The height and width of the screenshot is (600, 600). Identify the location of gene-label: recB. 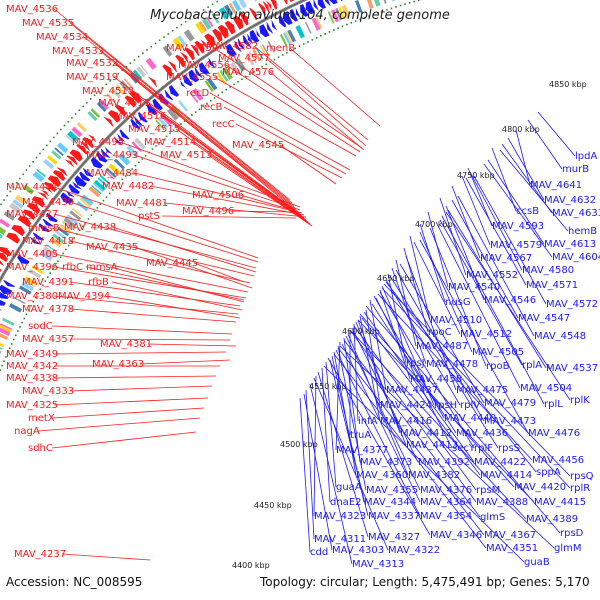
(211, 107).